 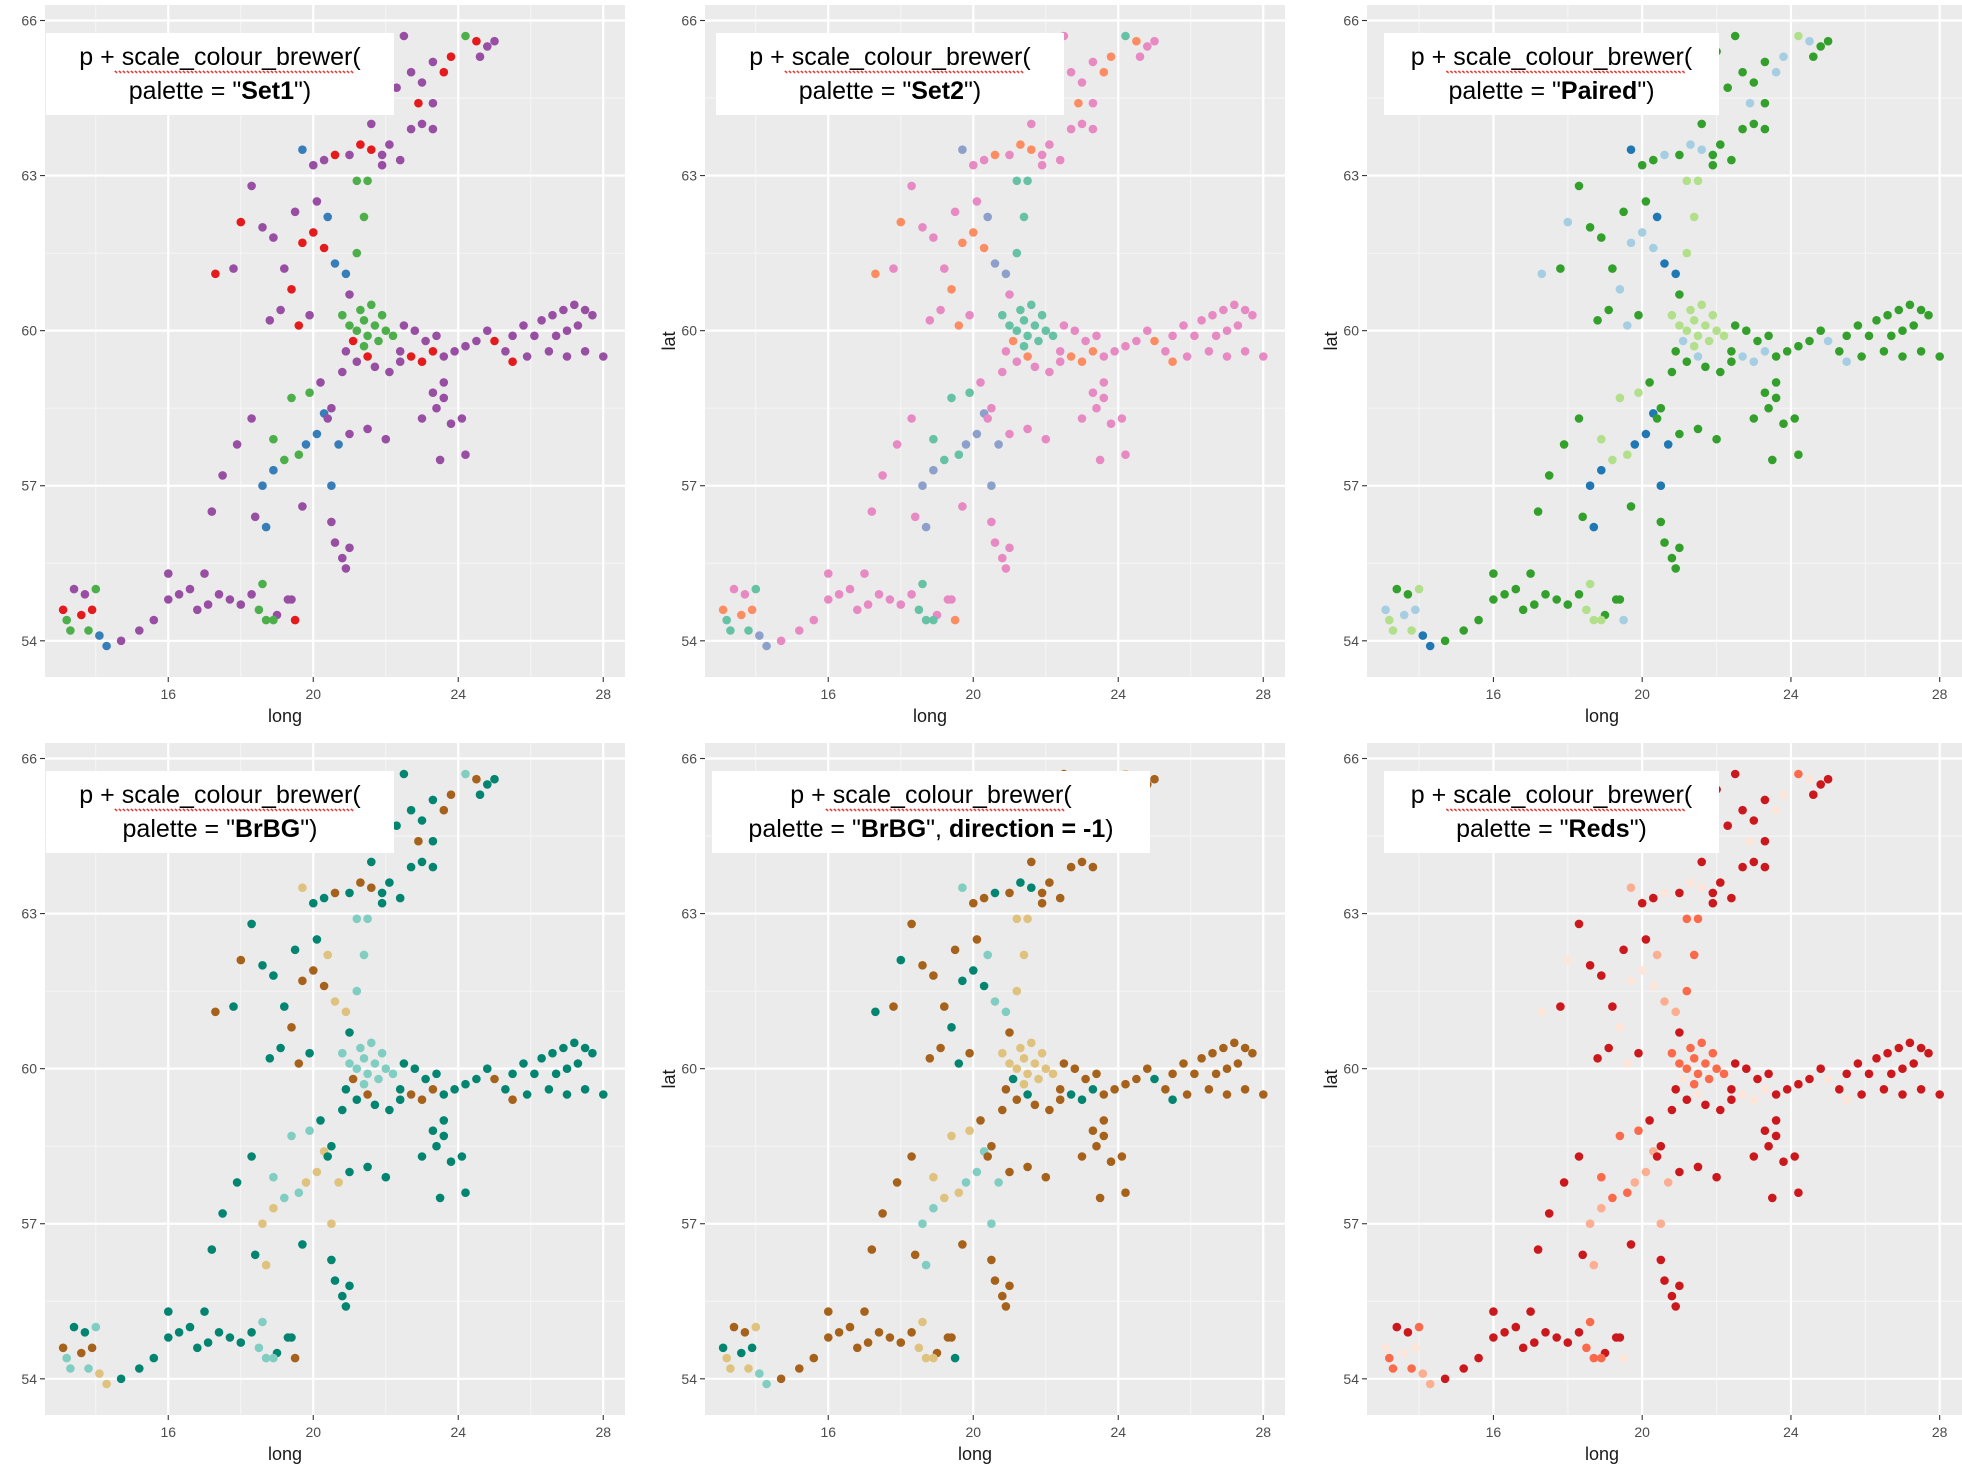 I want to click on palette-name: BrBG, so click(x=267, y=829).